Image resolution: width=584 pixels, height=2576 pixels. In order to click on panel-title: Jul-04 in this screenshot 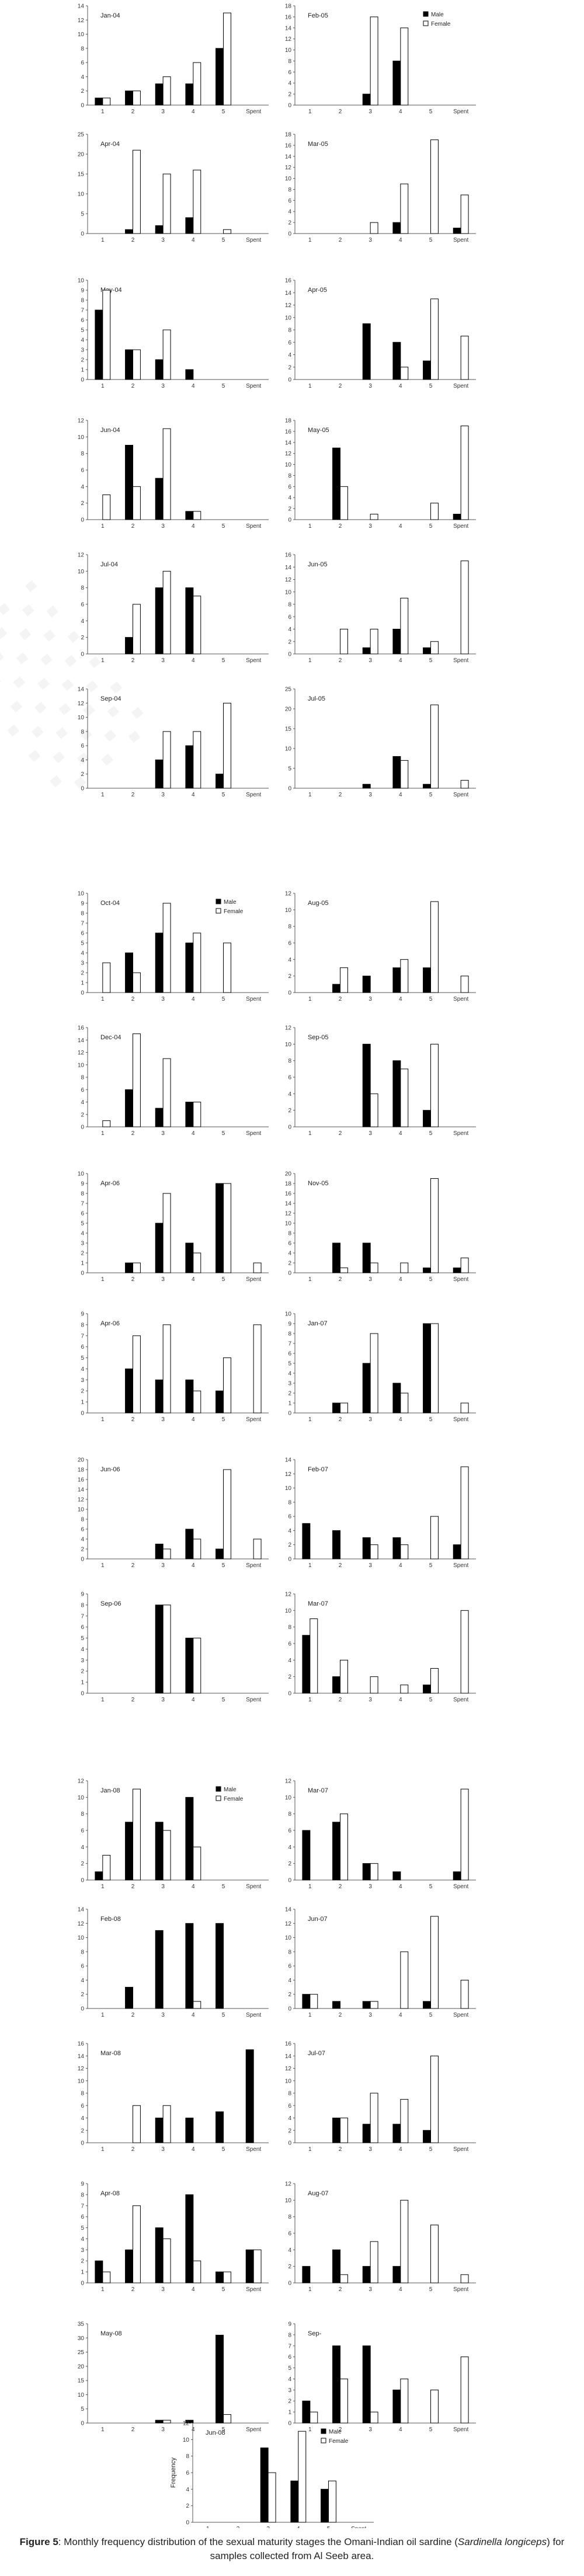, I will do `click(109, 564)`.